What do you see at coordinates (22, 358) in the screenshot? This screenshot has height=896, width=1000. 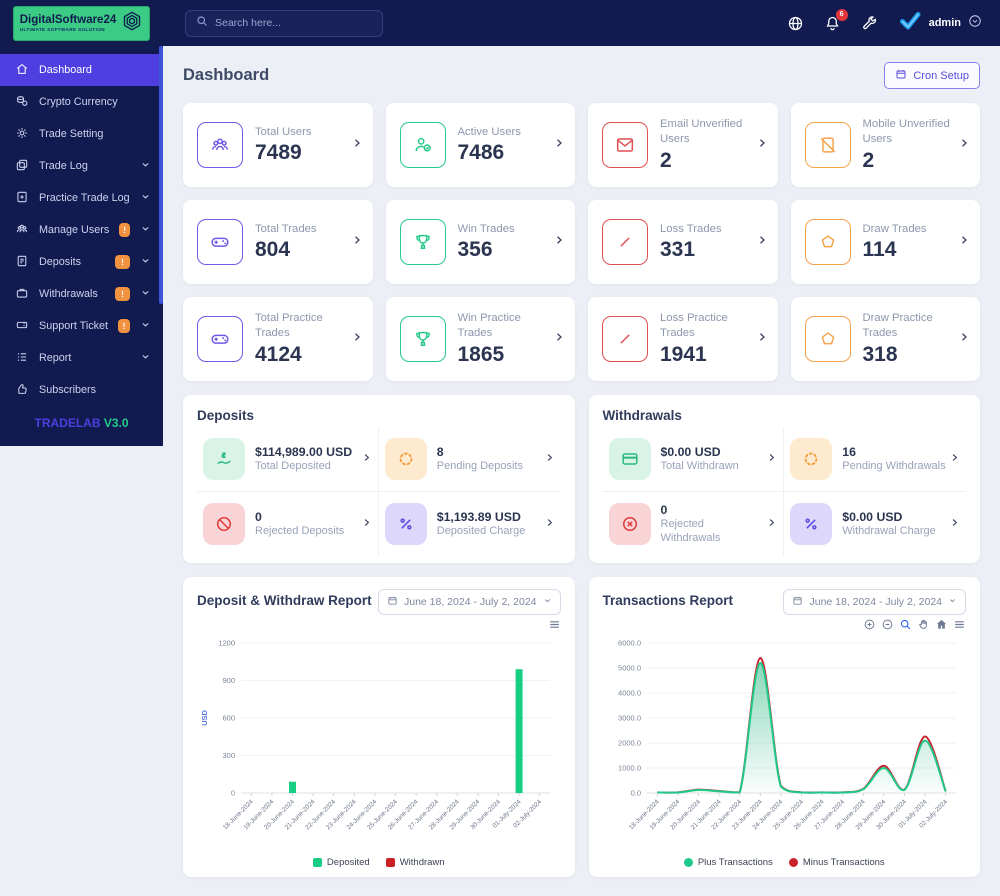 I see `list-icon` at bounding box center [22, 358].